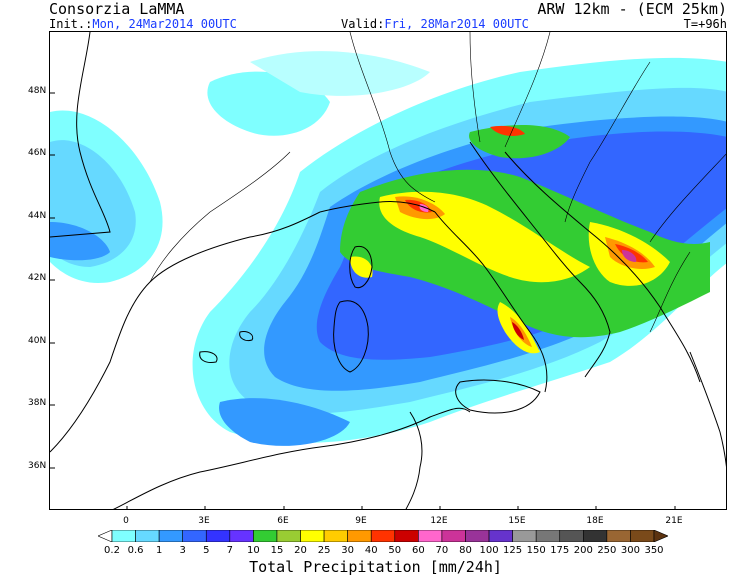 This screenshot has width=751, height=580. Describe the element at coordinates (71, 24) in the screenshot. I see `init-label: Init.:` at that location.